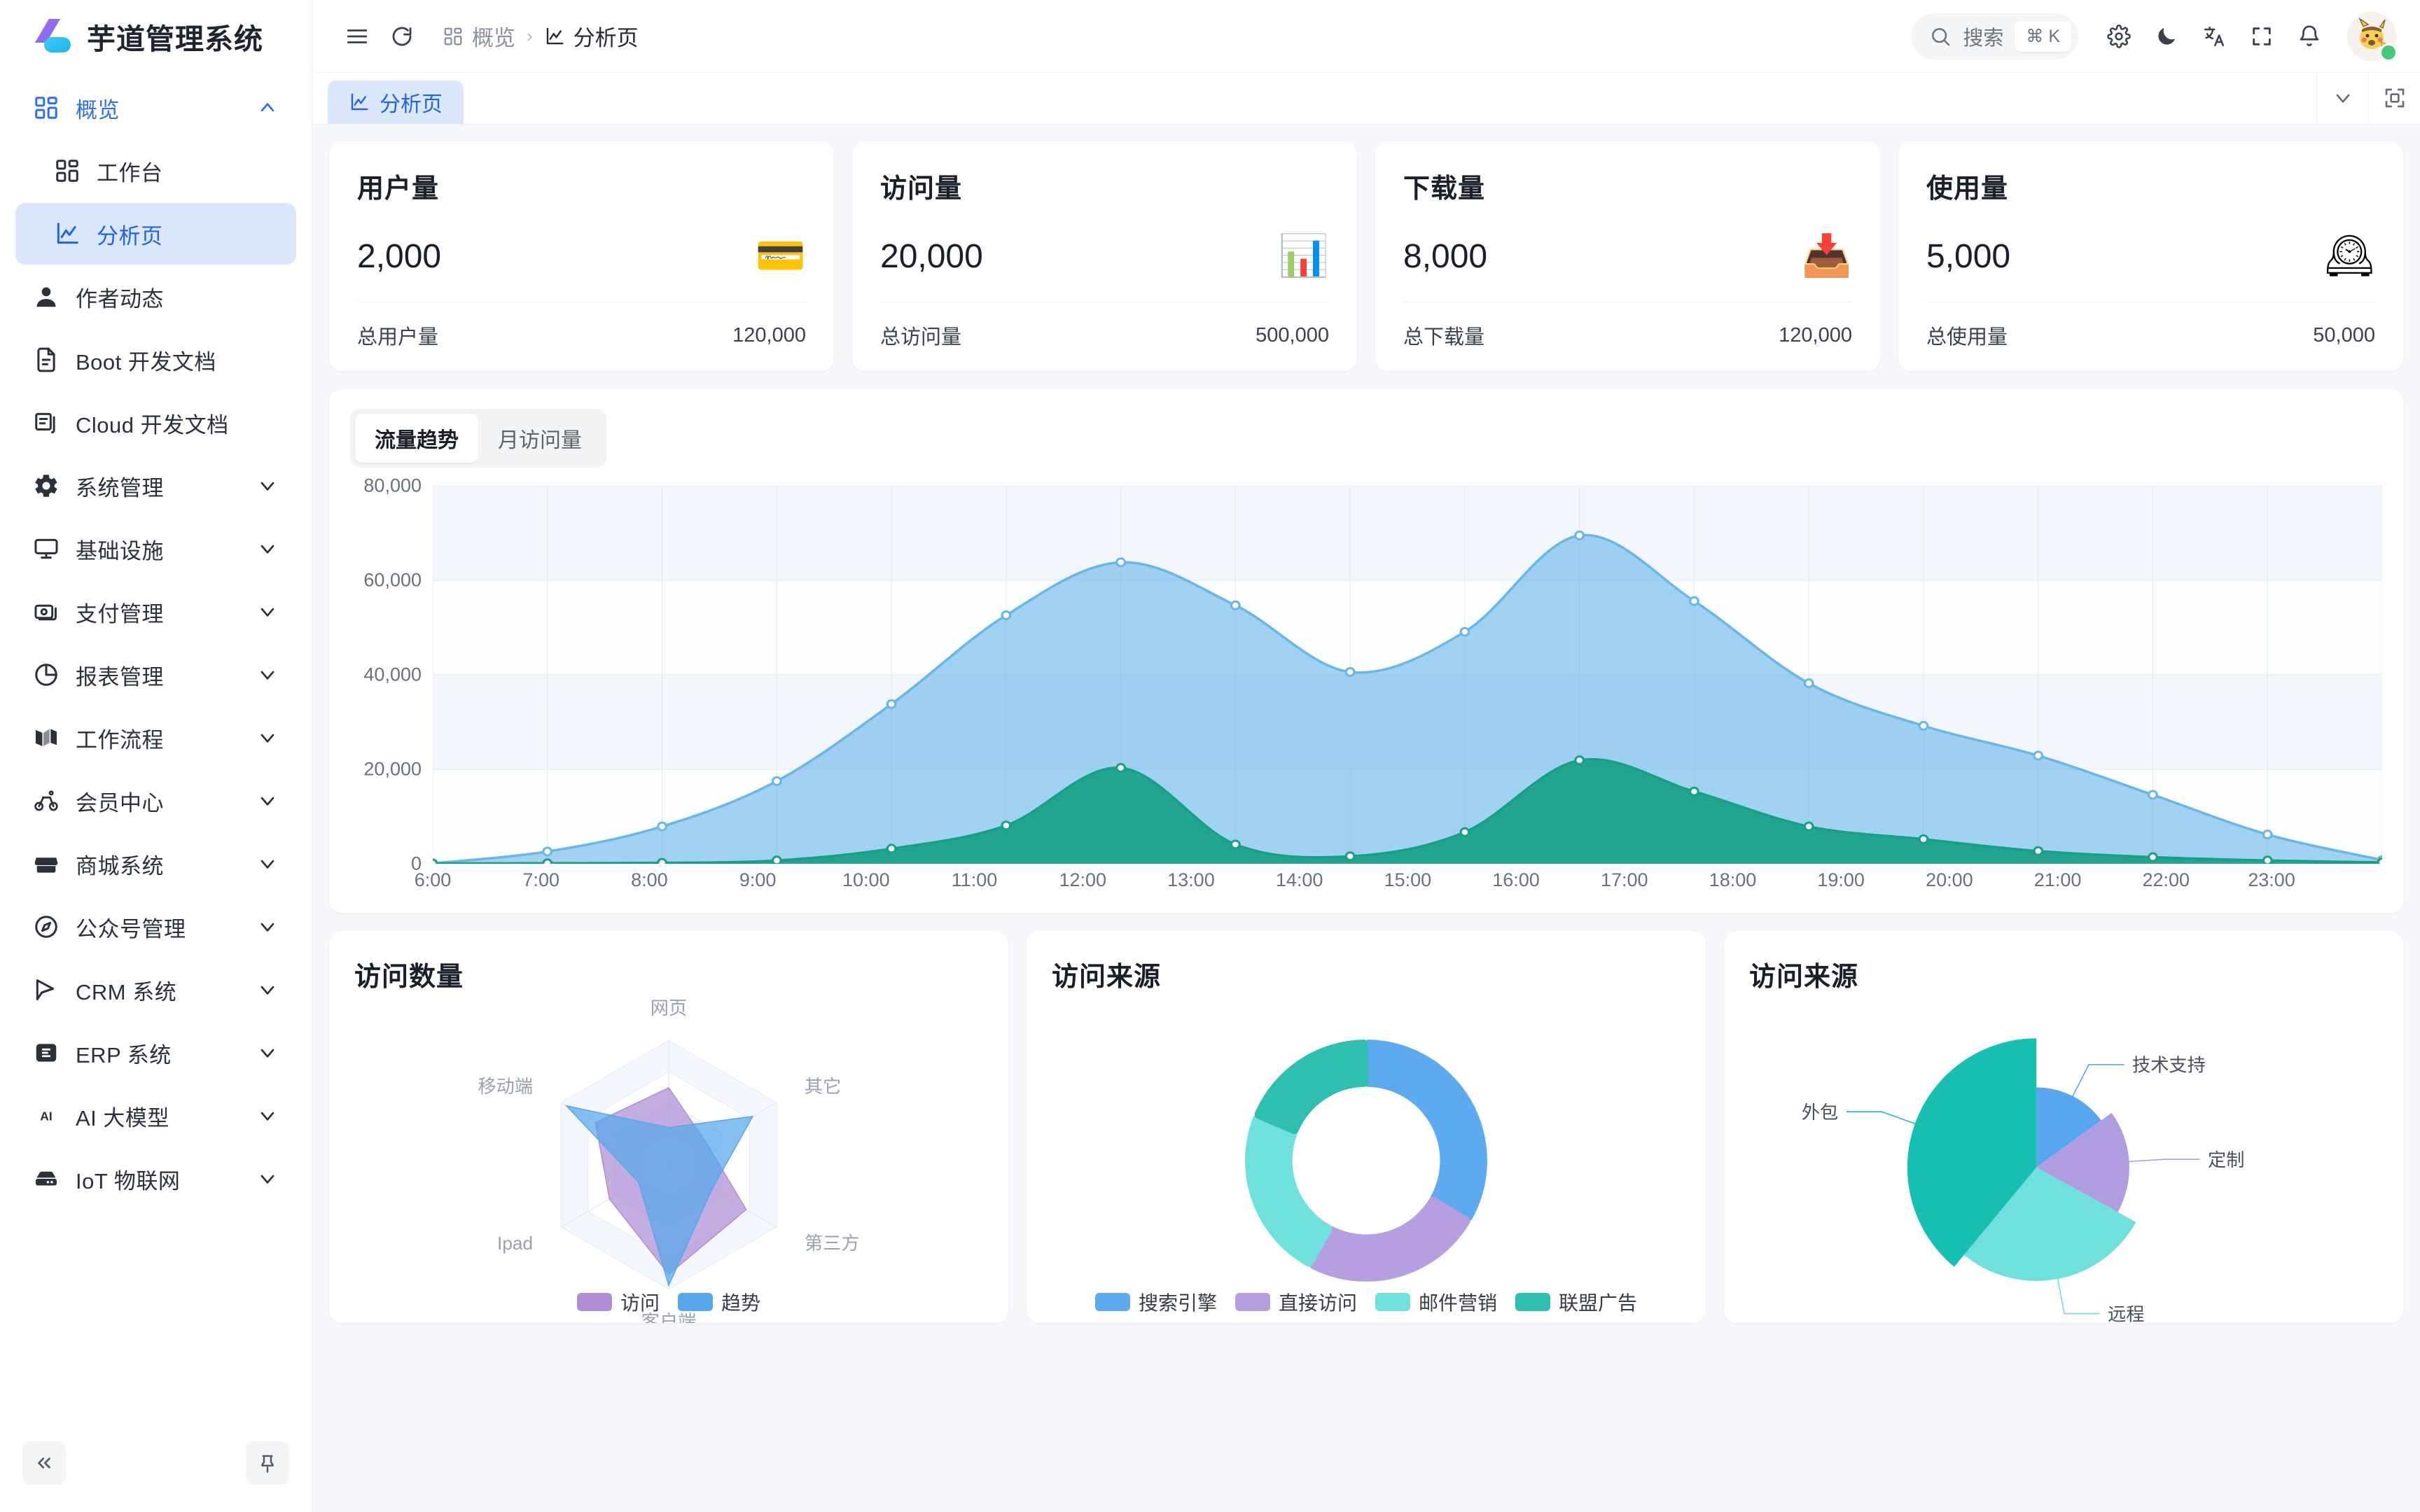  What do you see at coordinates (130, 235) in the screenshot?
I see `sidebar-item-label: 分析页` at bounding box center [130, 235].